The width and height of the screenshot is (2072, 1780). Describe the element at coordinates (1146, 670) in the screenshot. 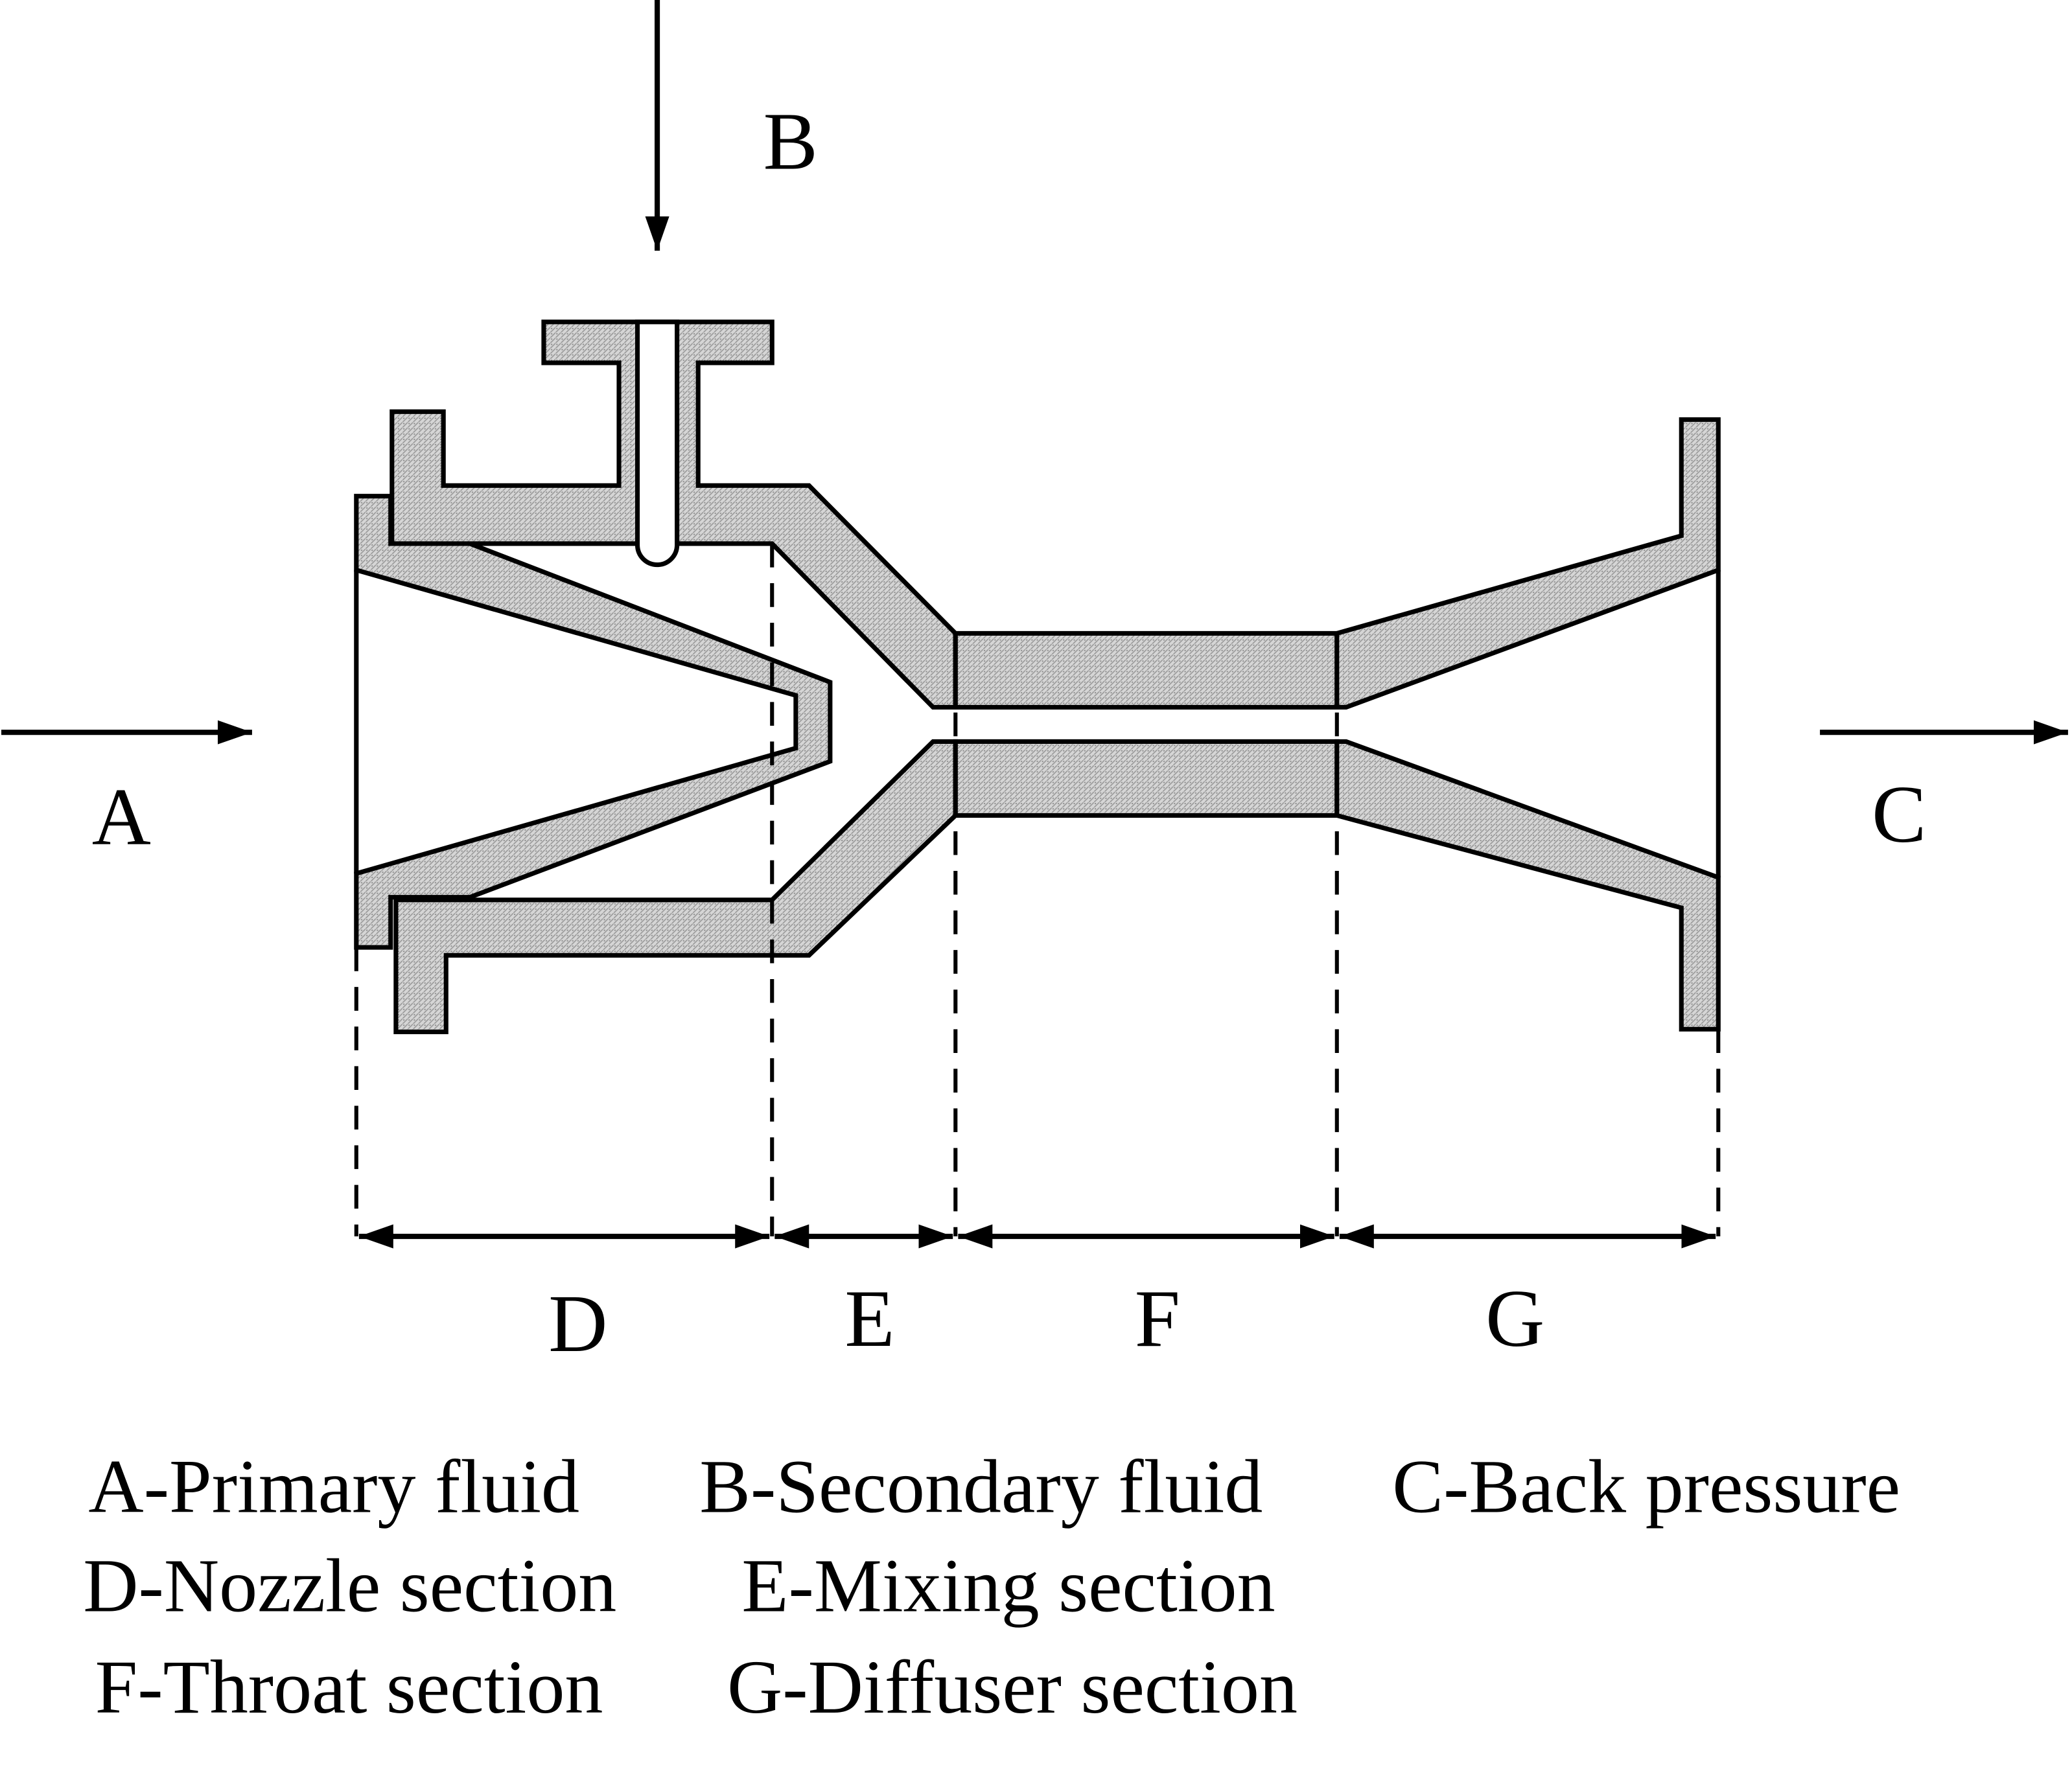

I see `throat-upper-wall` at that location.